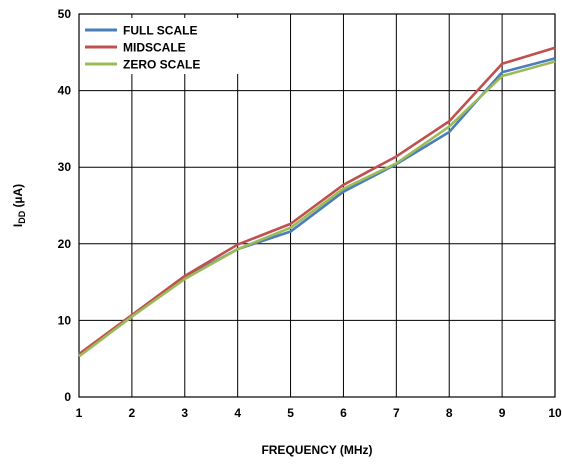  I want to click on legend-label: FULL SCALE, so click(160, 31).